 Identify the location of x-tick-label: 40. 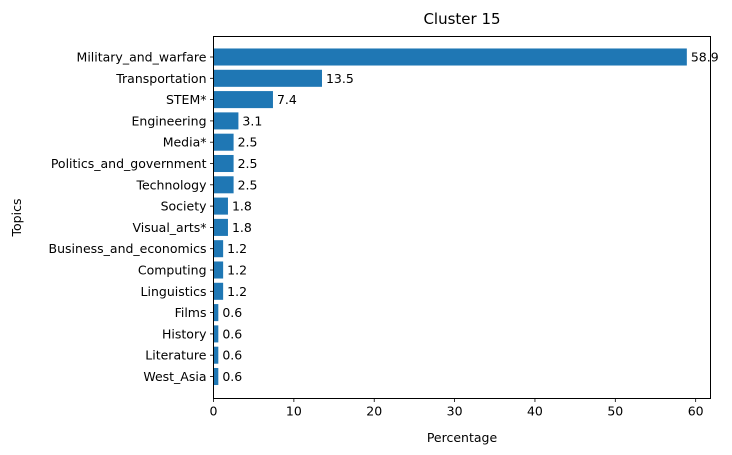
(535, 411).